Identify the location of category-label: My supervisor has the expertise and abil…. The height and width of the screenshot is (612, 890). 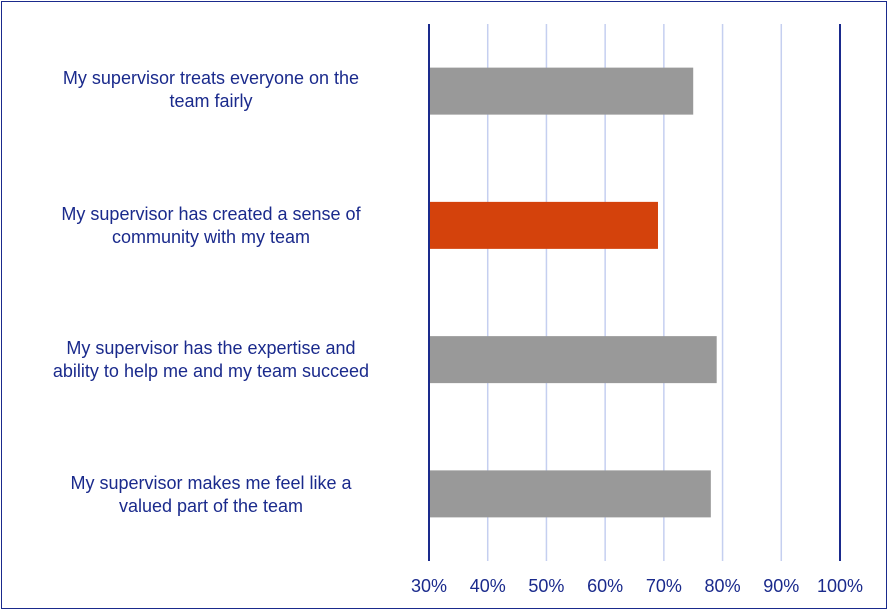
(211, 359).